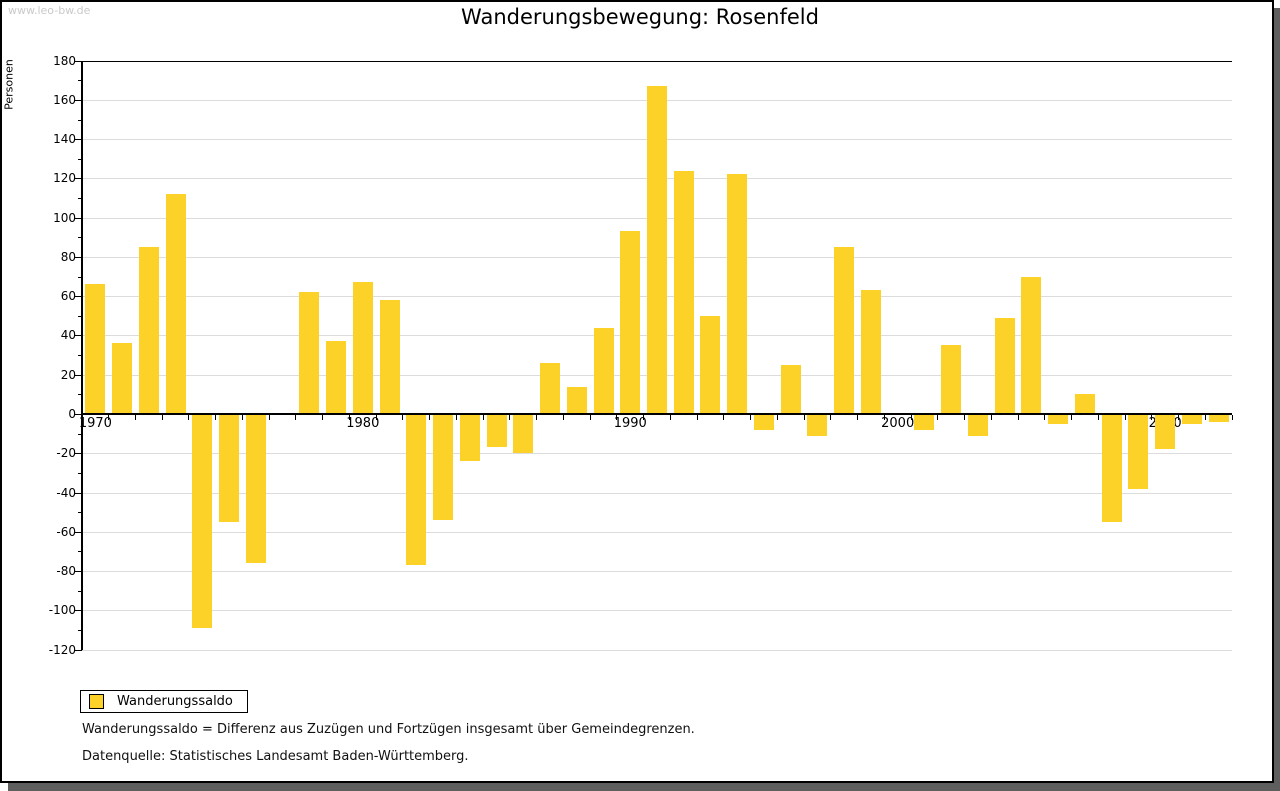  Describe the element at coordinates (1191, 419) in the screenshot. I see `bar-2011` at that location.